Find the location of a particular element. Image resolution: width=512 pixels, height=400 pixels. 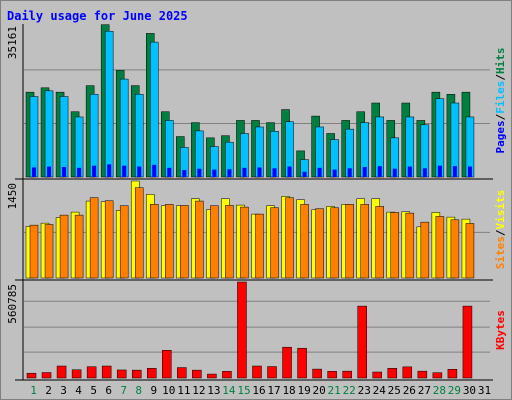

legend-pages: Pages is located at coordinates (500, 136).